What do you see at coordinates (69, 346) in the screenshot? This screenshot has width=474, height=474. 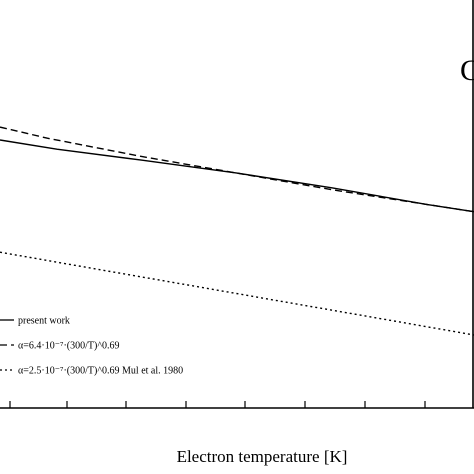 I see `legend-label-2: α=6.4·10⁻⁷·(300/T)^0.69` at bounding box center [69, 346].